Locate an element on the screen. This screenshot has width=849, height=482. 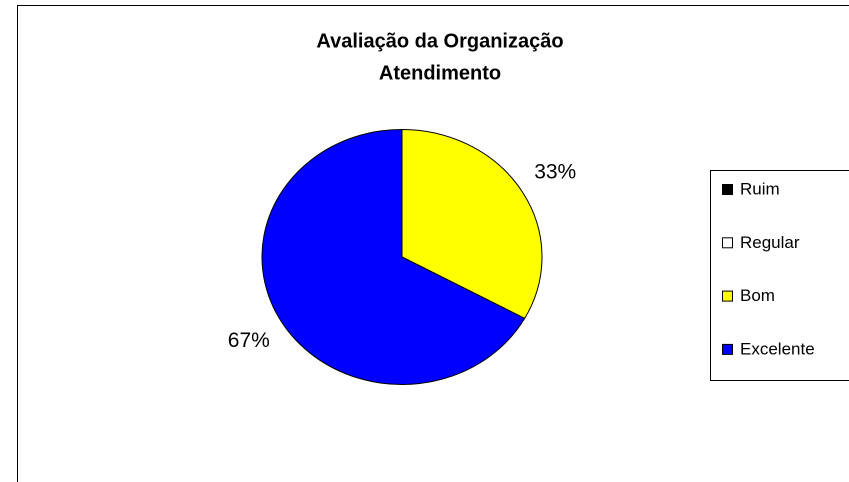
legend-label: Regular is located at coordinates (770, 242).